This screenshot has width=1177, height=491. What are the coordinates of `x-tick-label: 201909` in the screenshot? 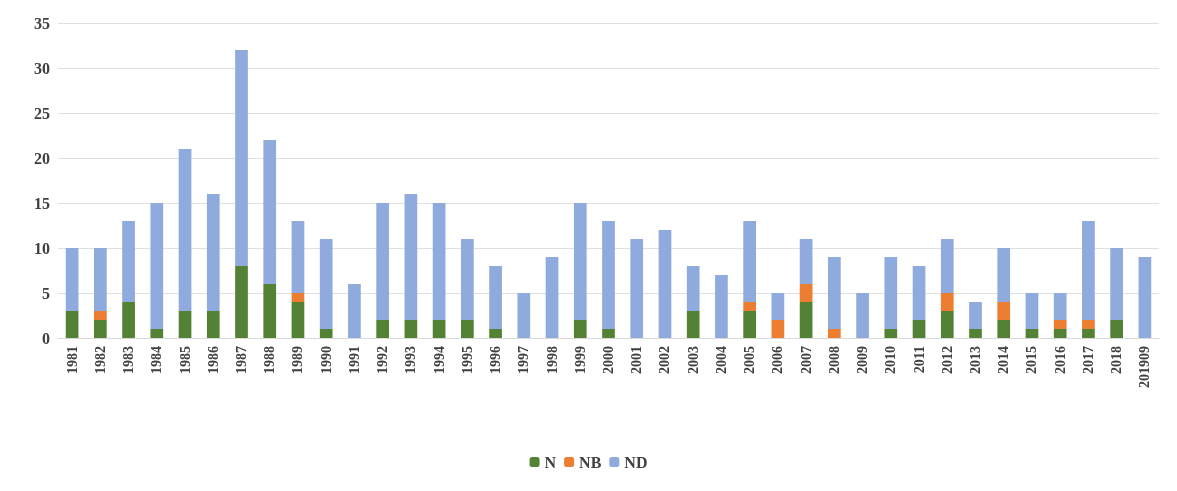 It's located at (1145, 367).